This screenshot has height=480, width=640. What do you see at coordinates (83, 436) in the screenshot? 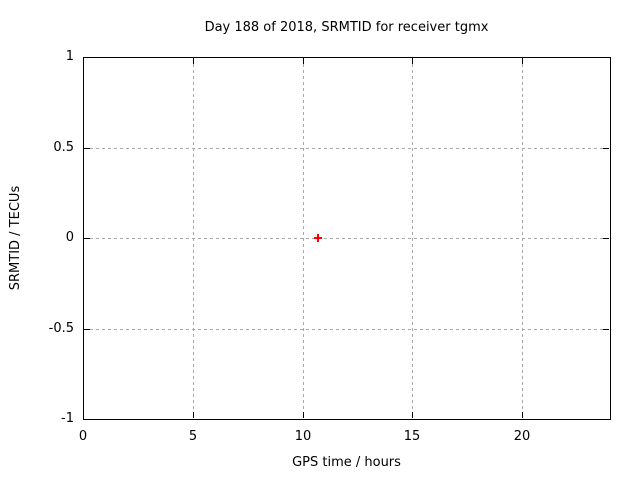
I see `x-tick-label: 0` at bounding box center [83, 436].